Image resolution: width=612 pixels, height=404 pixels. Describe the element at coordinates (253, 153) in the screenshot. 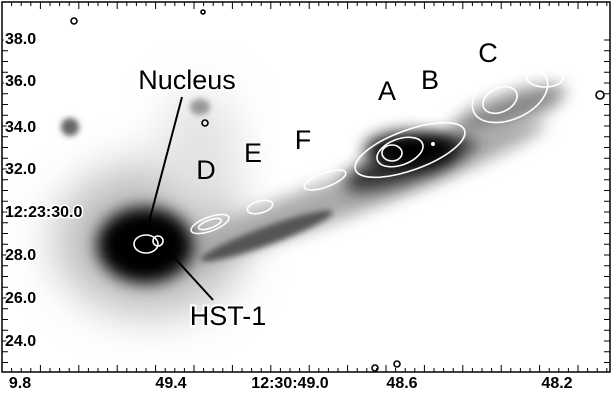

I see `annotation: E` at that location.